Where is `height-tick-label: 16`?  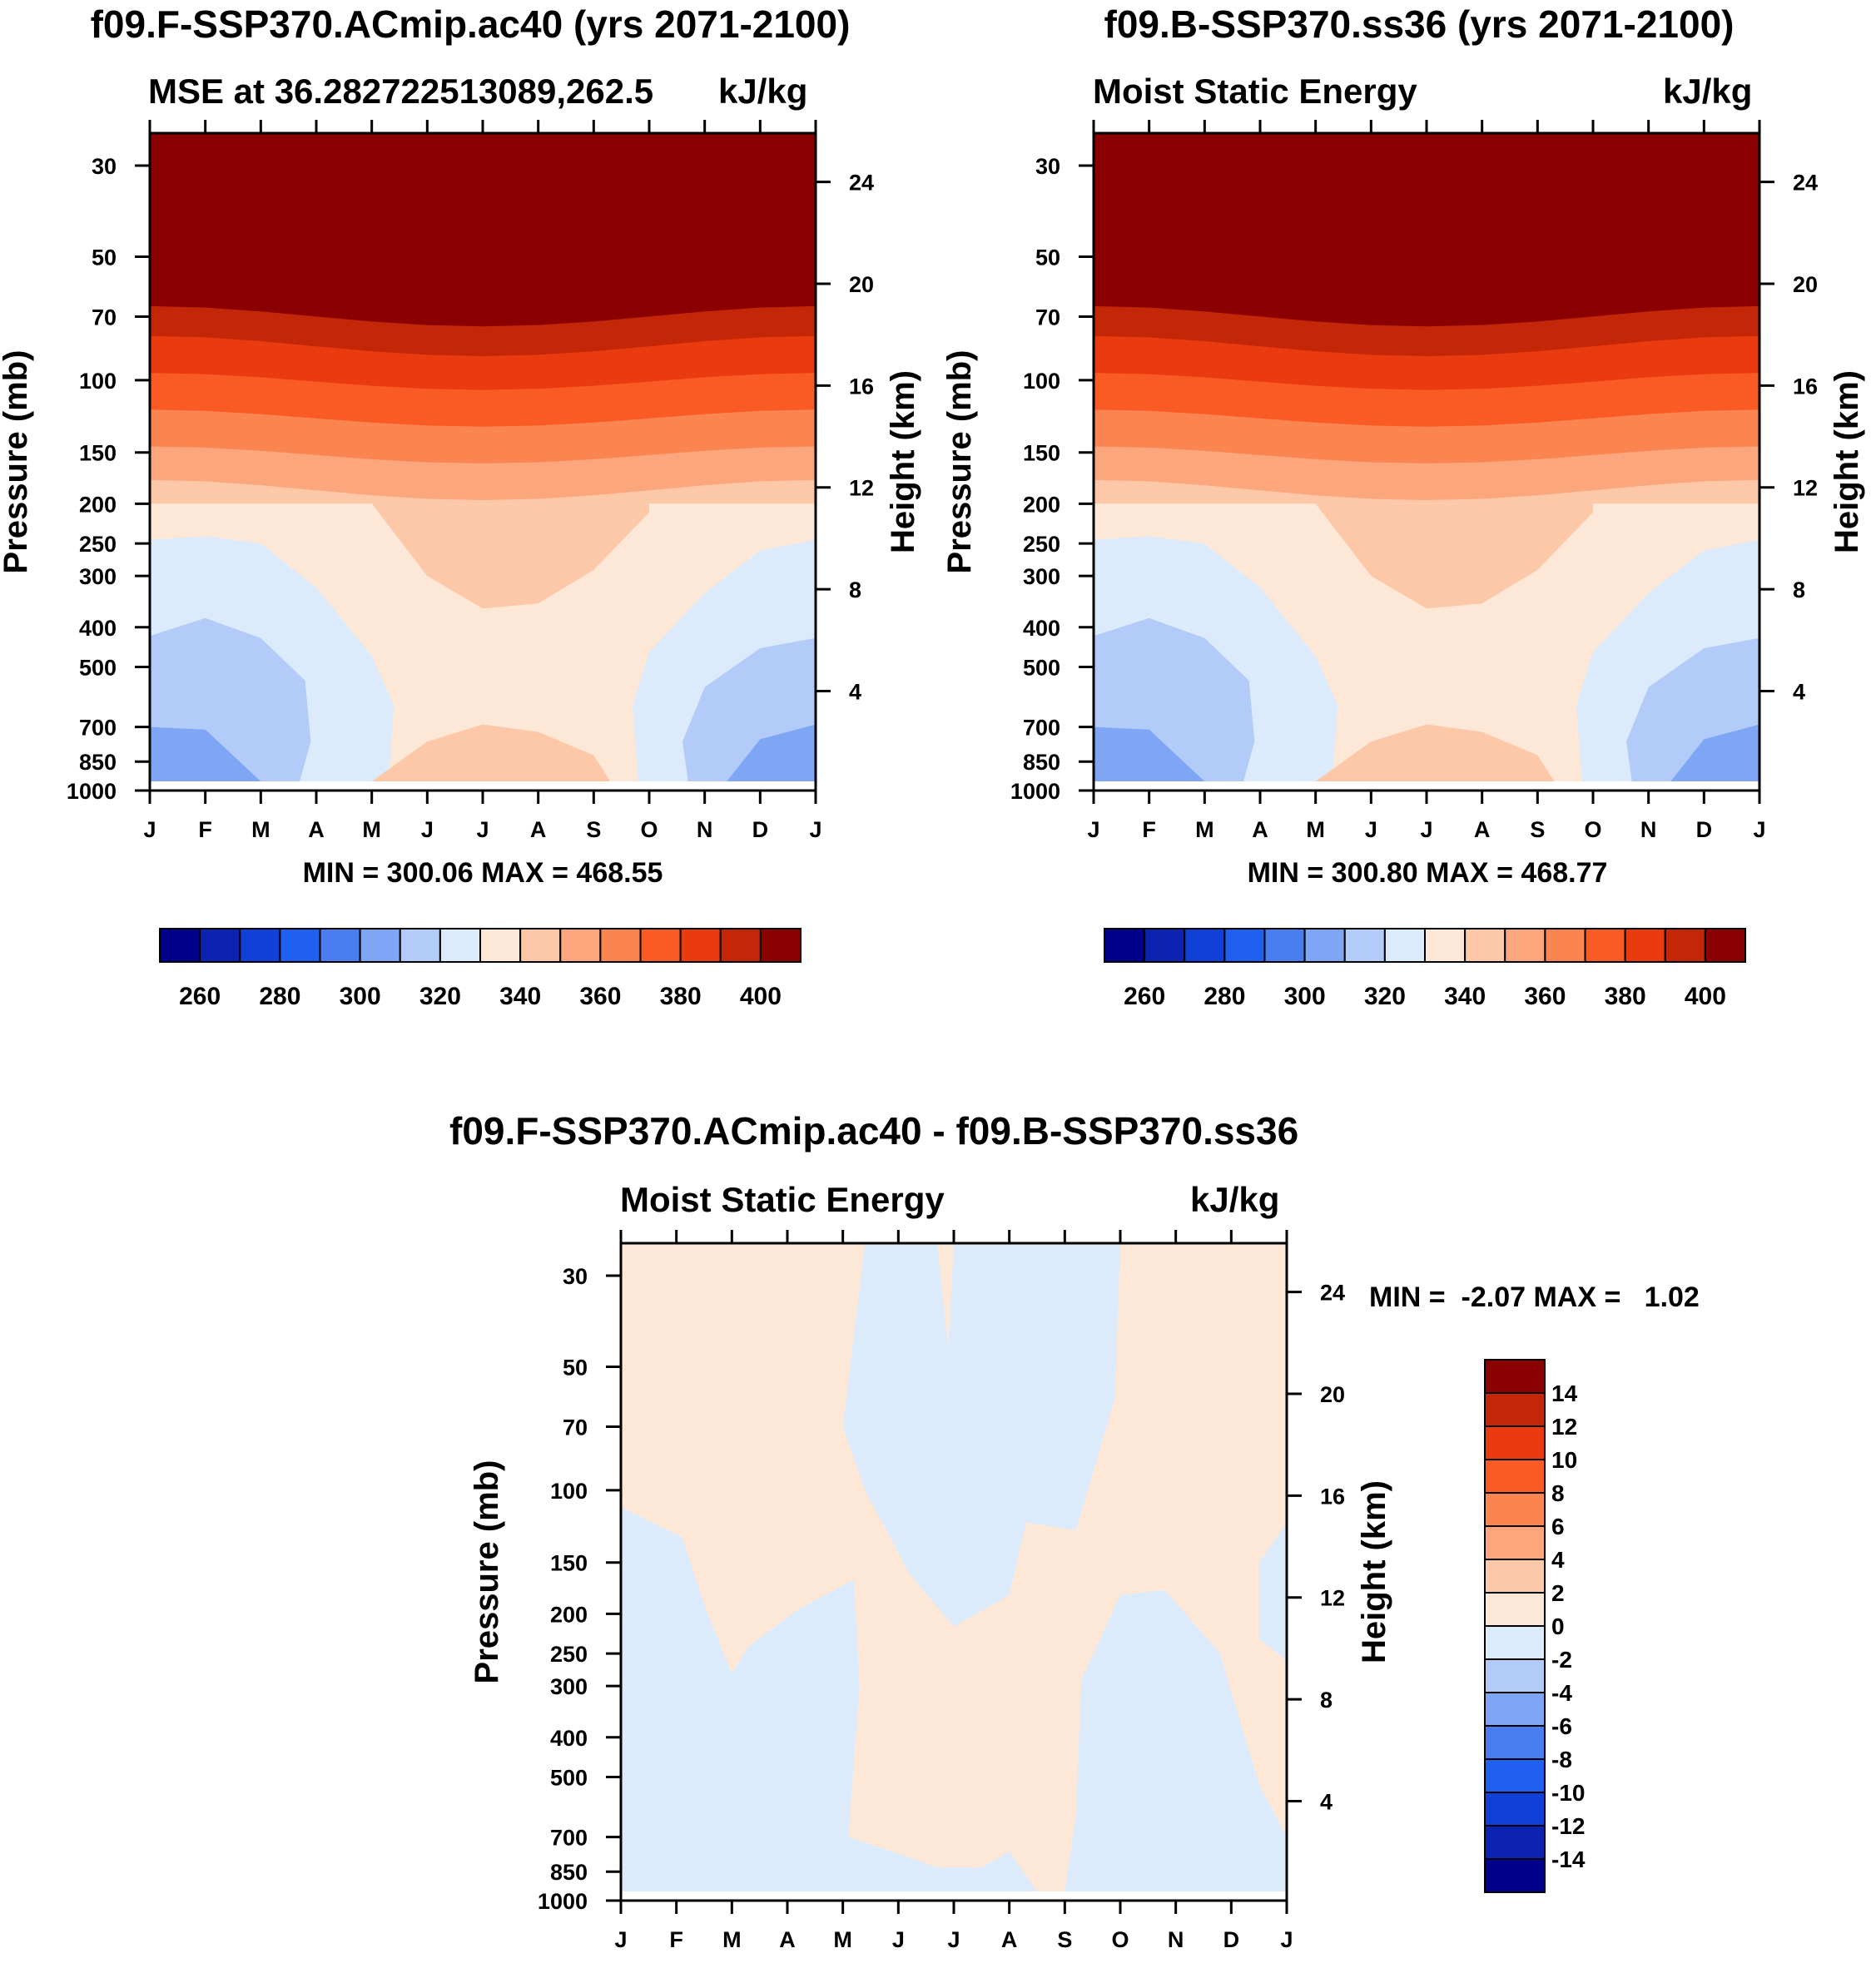 height-tick-label: 16 is located at coordinates (861, 386).